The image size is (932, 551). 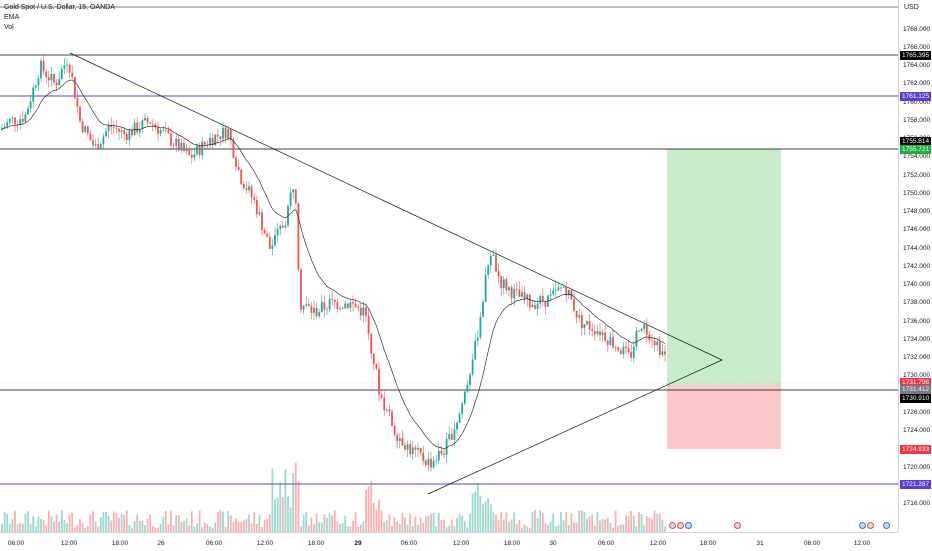 What do you see at coordinates (917, 303) in the screenshot?
I see `price-tick: 1738.000` at bounding box center [917, 303].